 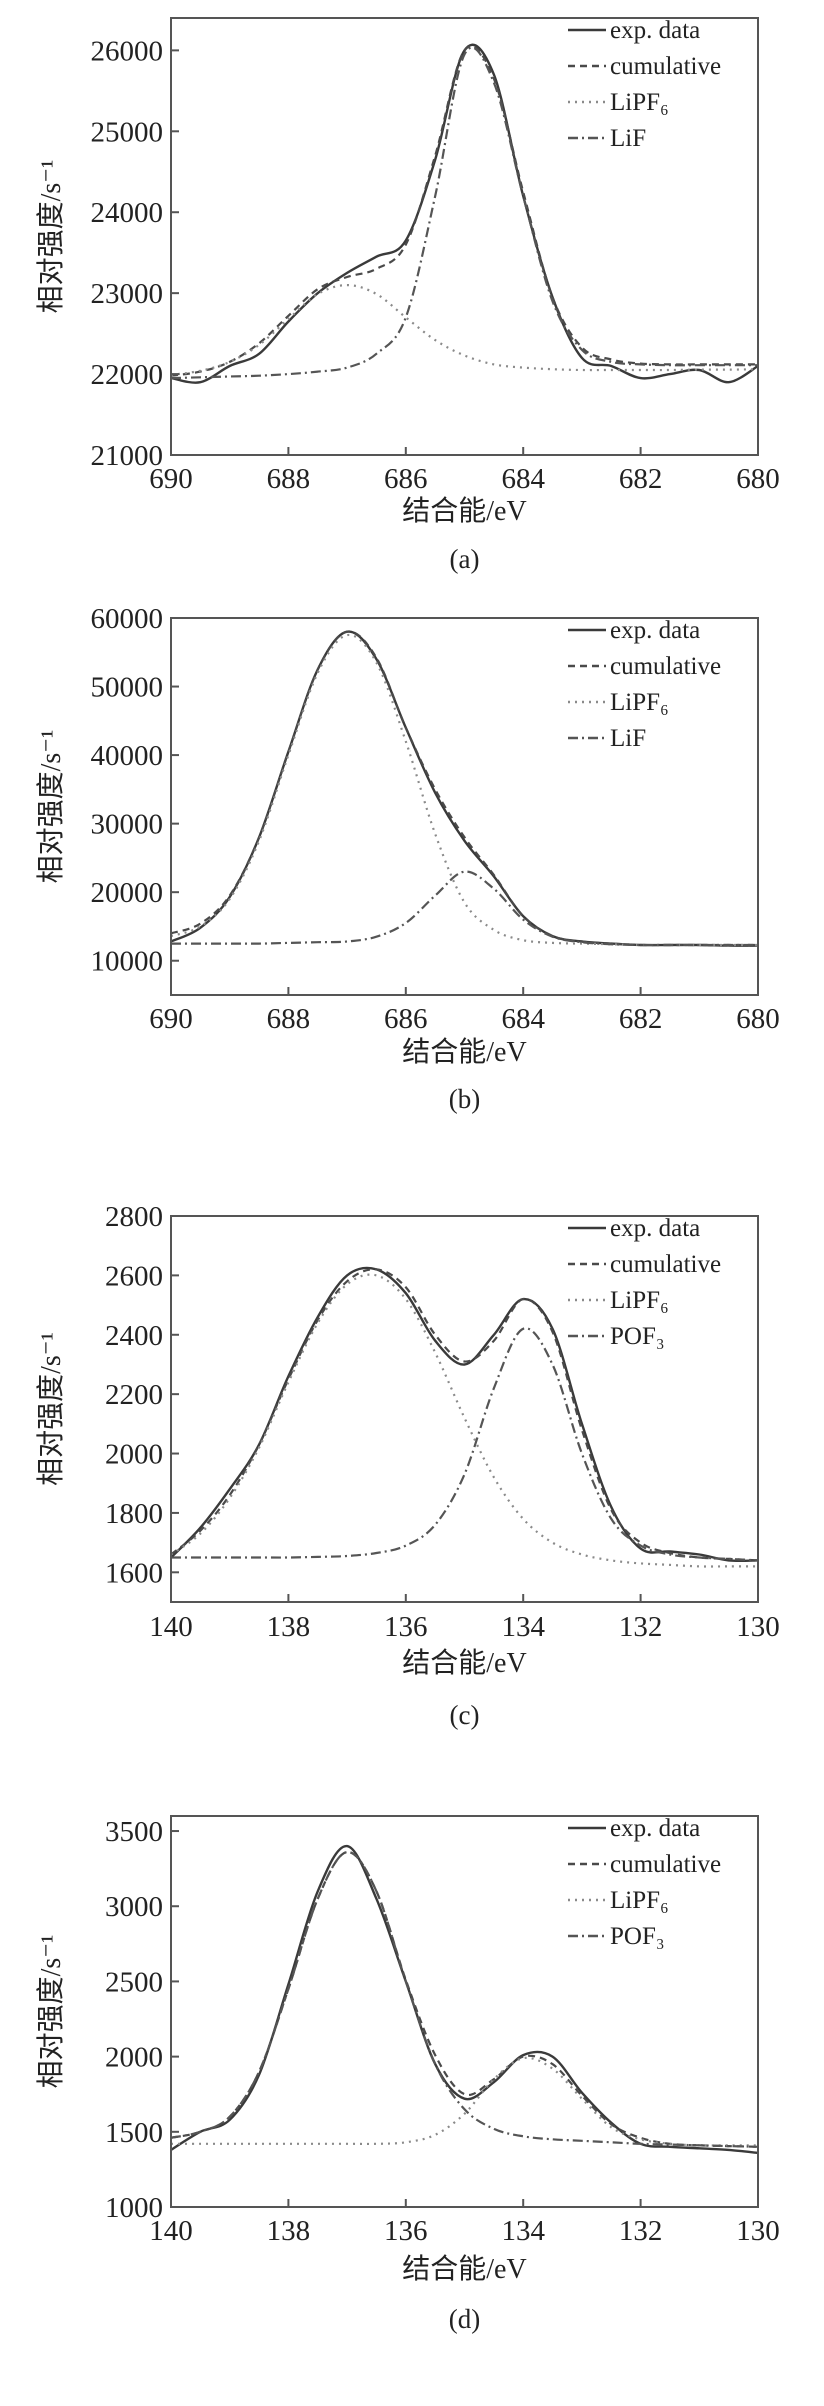 I want to click on y-tick-label: 50000, so click(x=127, y=688).